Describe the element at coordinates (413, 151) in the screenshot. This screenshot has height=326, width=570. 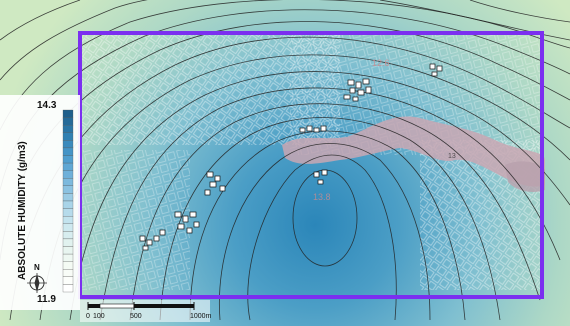
I see `water-body` at that location.